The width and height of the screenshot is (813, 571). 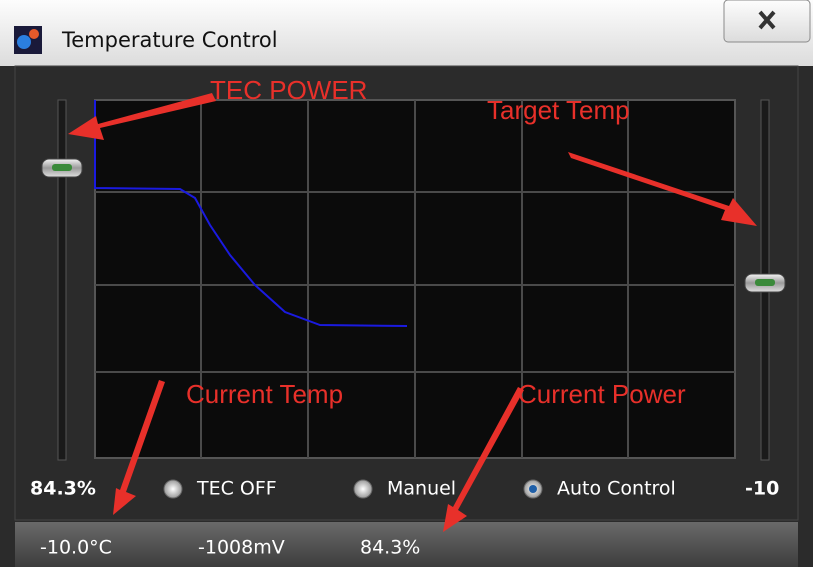 What do you see at coordinates (241, 548) in the screenshot?
I see `status-voltage: -1008mV` at bounding box center [241, 548].